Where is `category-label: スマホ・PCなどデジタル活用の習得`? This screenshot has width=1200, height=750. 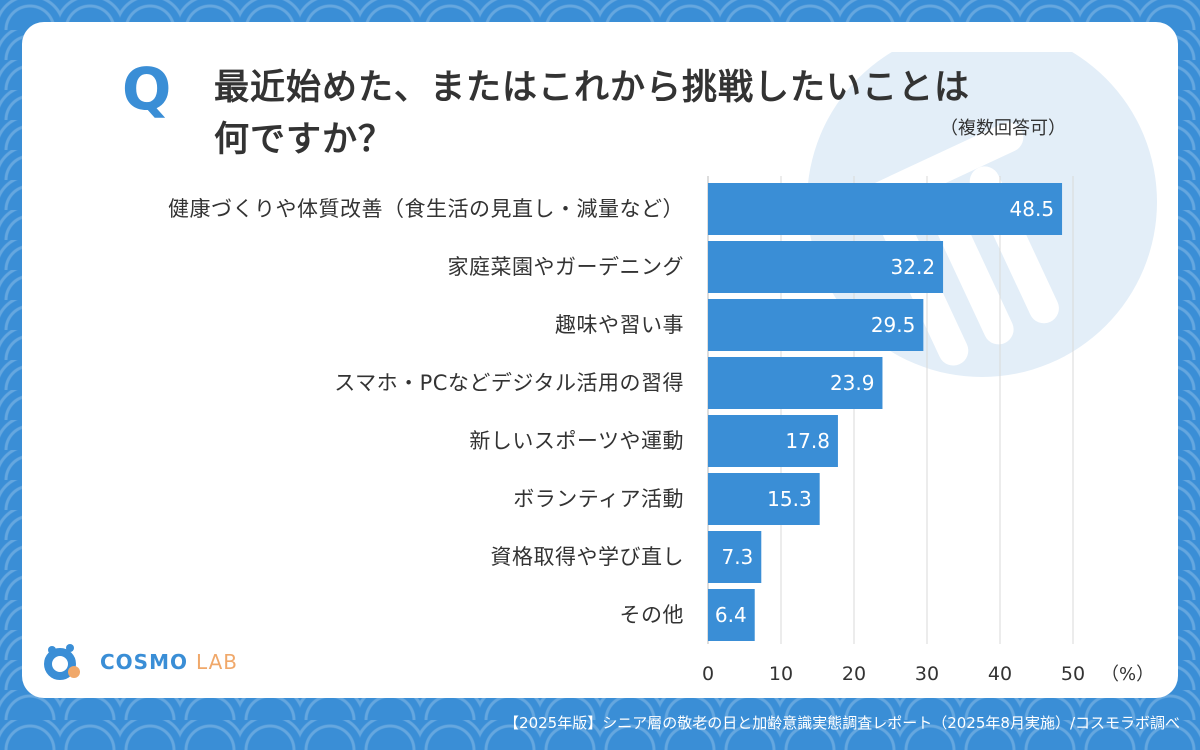 category-label: スマホ・PCなどデジタル活用の習得 is located at coordinates (509, 383).